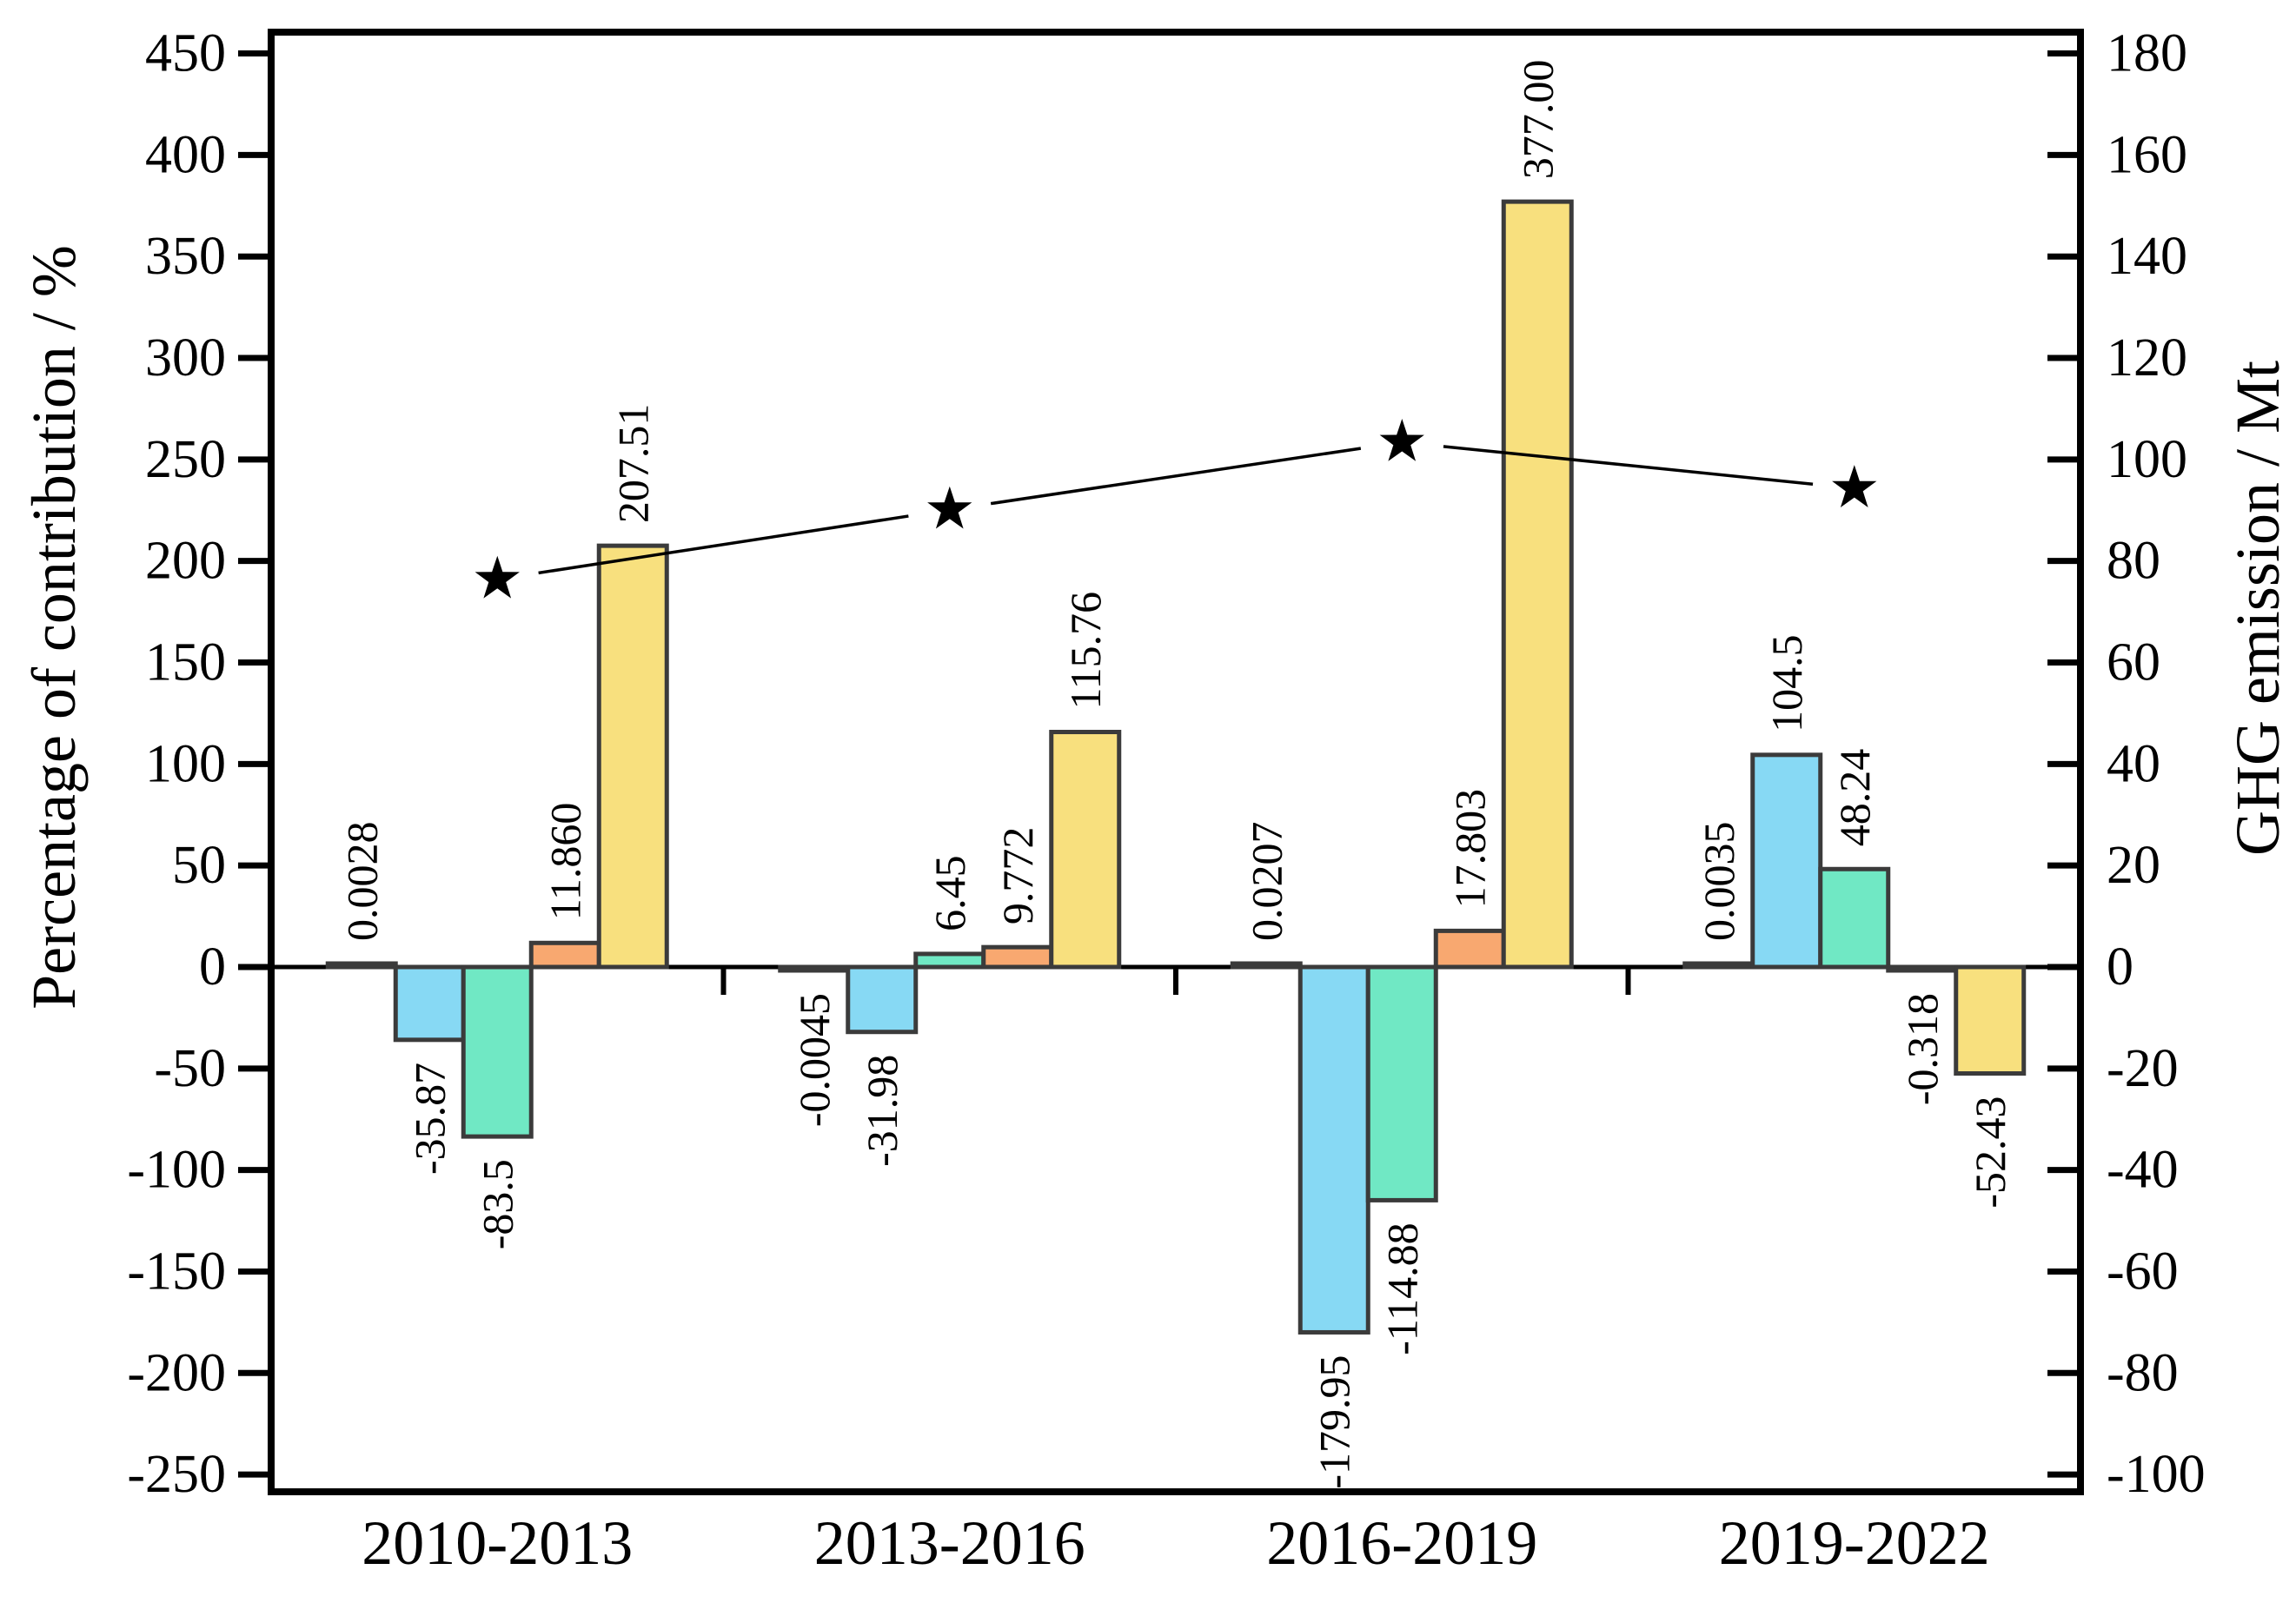 Image resolution: width=2296 pixels, height=1603 pixels. Describe the element at coordinates (1401, 1543) in the screenshot. I see `category-label: 2016-2019` at that location.